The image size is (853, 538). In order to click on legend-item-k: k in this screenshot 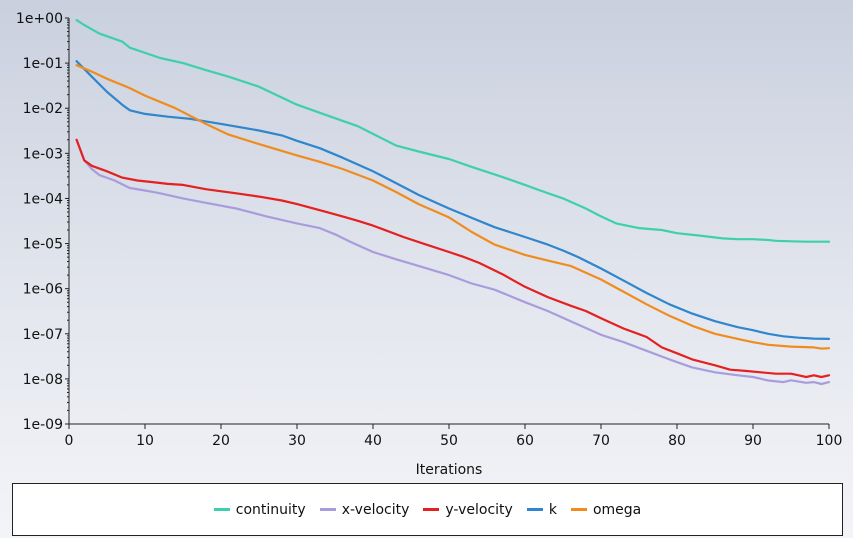, I will do `click(541, 509)`.